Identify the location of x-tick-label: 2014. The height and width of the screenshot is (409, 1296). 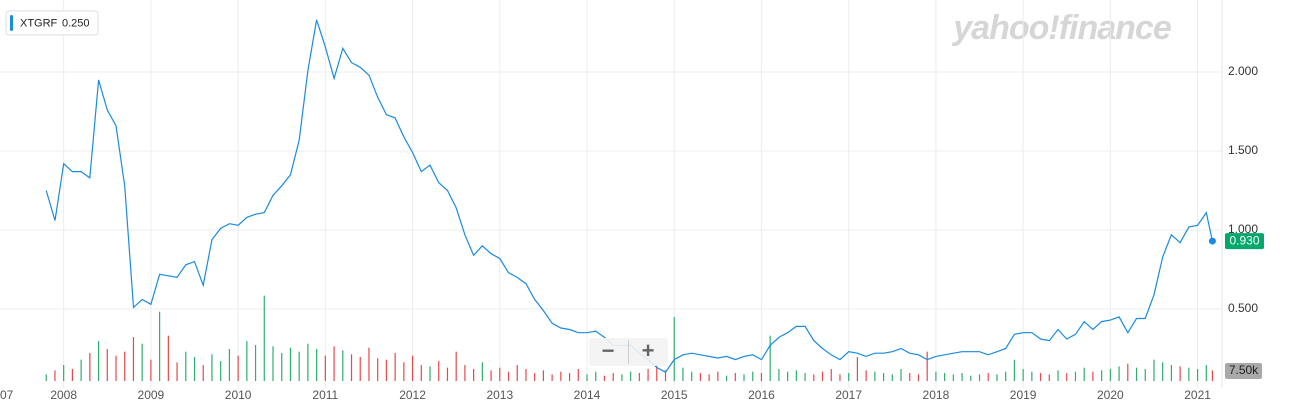
(587, 395).